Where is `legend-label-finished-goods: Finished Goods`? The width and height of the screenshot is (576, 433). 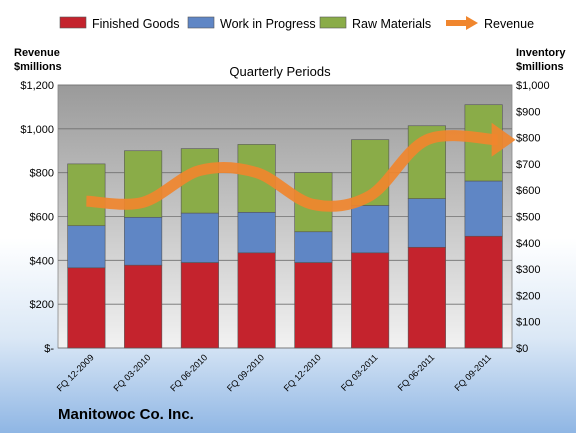 legend-label-finished-goods: Finished Goods is located at coordinates (136, 24).